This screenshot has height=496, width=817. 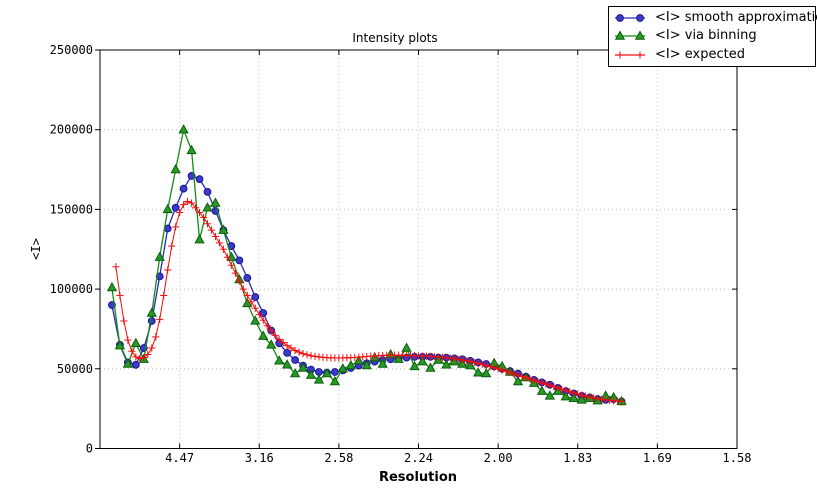 What do you see at coordinates (89, 449) in the screenshot?
I see `y-tick-label: 0` at bounding box center [89, 449].